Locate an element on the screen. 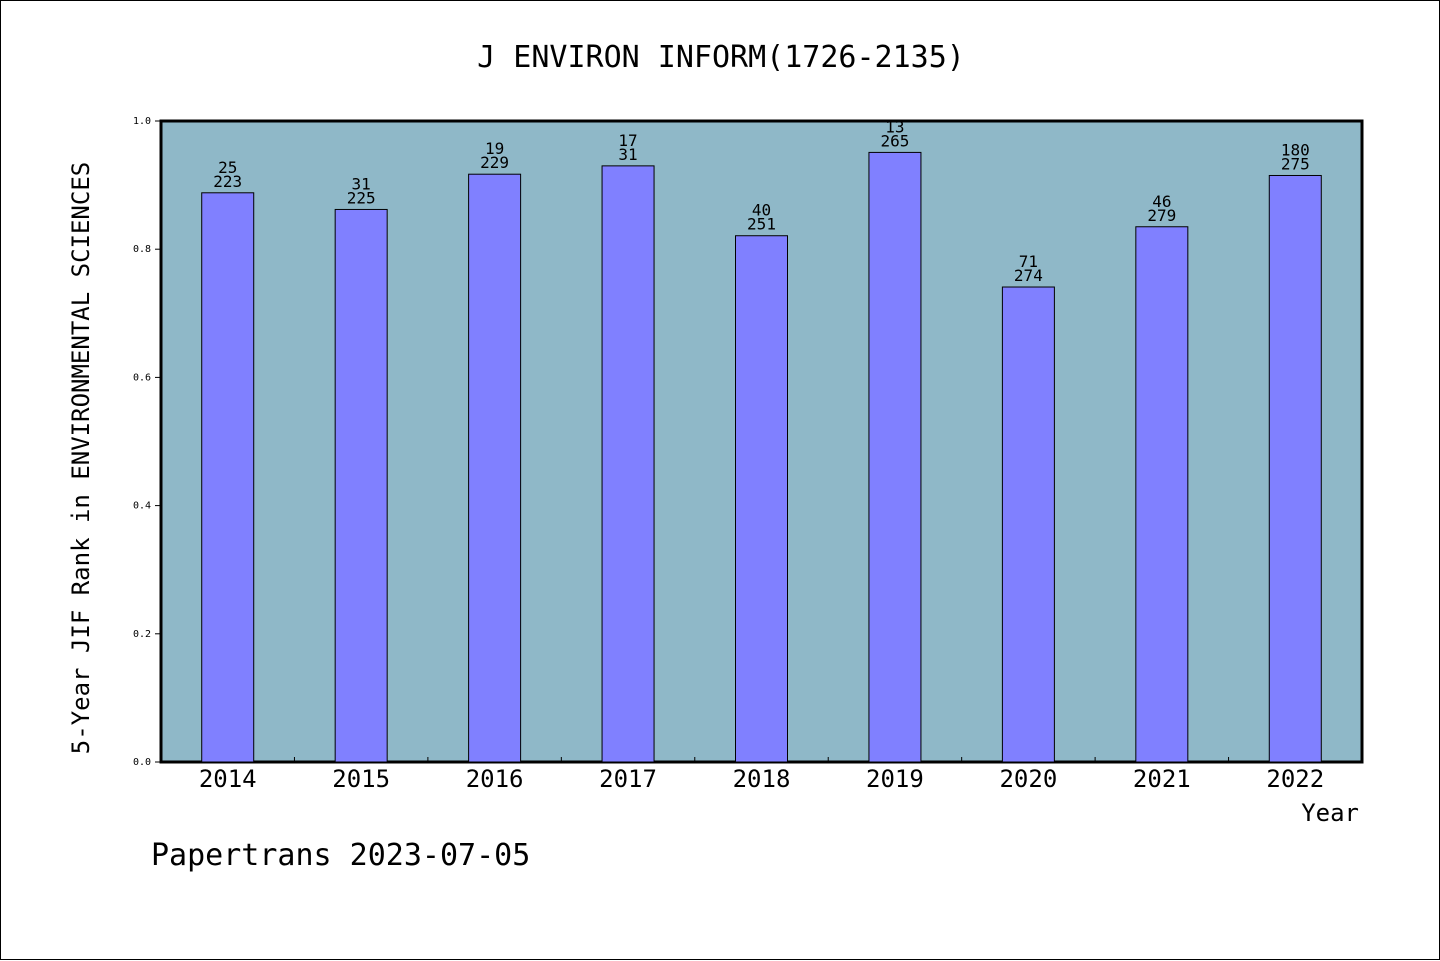  bar-2020 is located at coordinates (1028, 524).